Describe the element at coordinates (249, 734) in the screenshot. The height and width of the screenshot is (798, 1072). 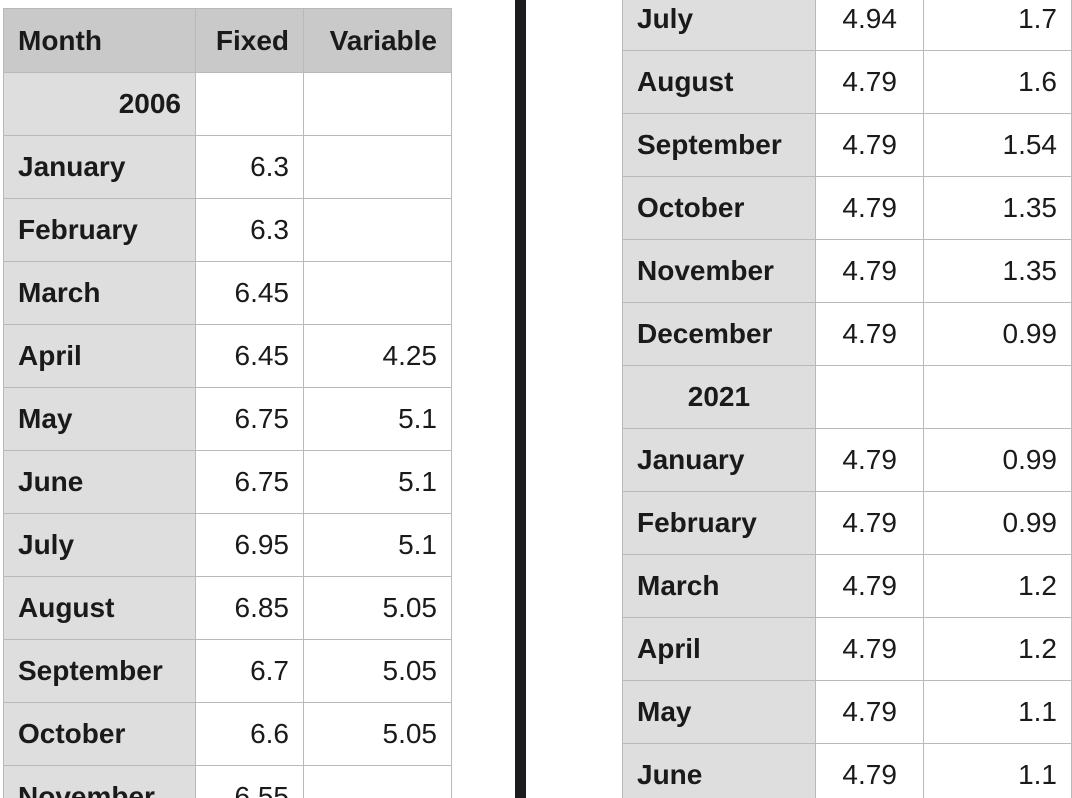
I see `fixed-rate-cell: 6.6` at that location.